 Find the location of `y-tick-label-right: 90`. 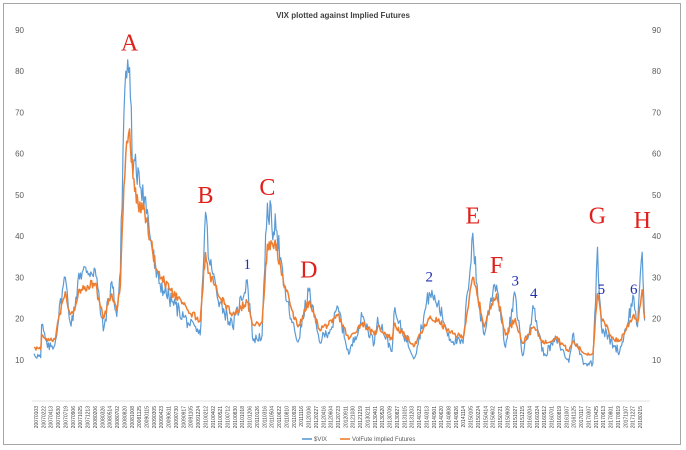

y-tick-label-right: 90 is located at coordinates (656, 30).